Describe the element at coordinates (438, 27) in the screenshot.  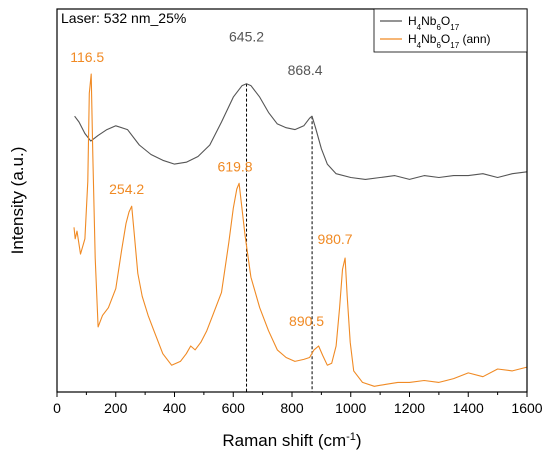
I see `legend-raw-sub2: 6` at that location.